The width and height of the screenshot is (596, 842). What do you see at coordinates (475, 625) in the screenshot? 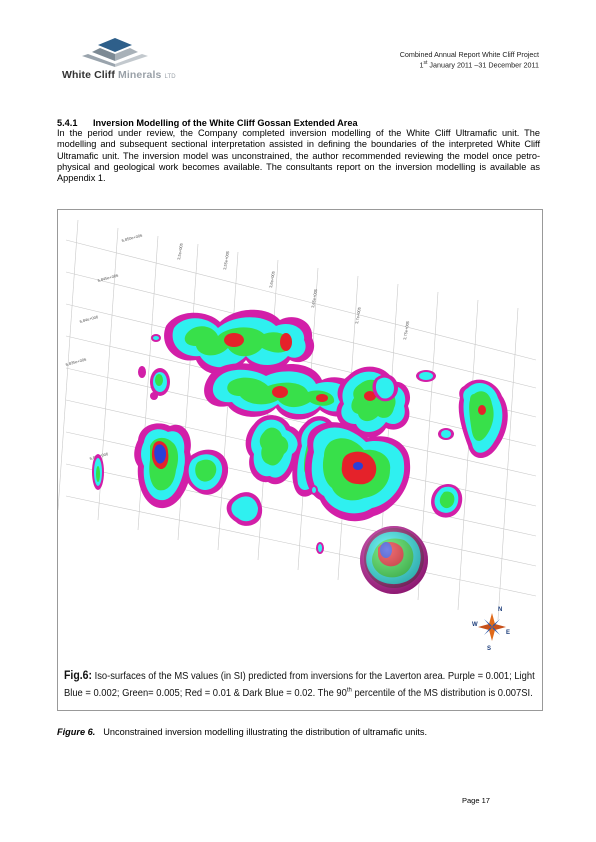
I see `compass-w: W` at bounding box center [475, 625].